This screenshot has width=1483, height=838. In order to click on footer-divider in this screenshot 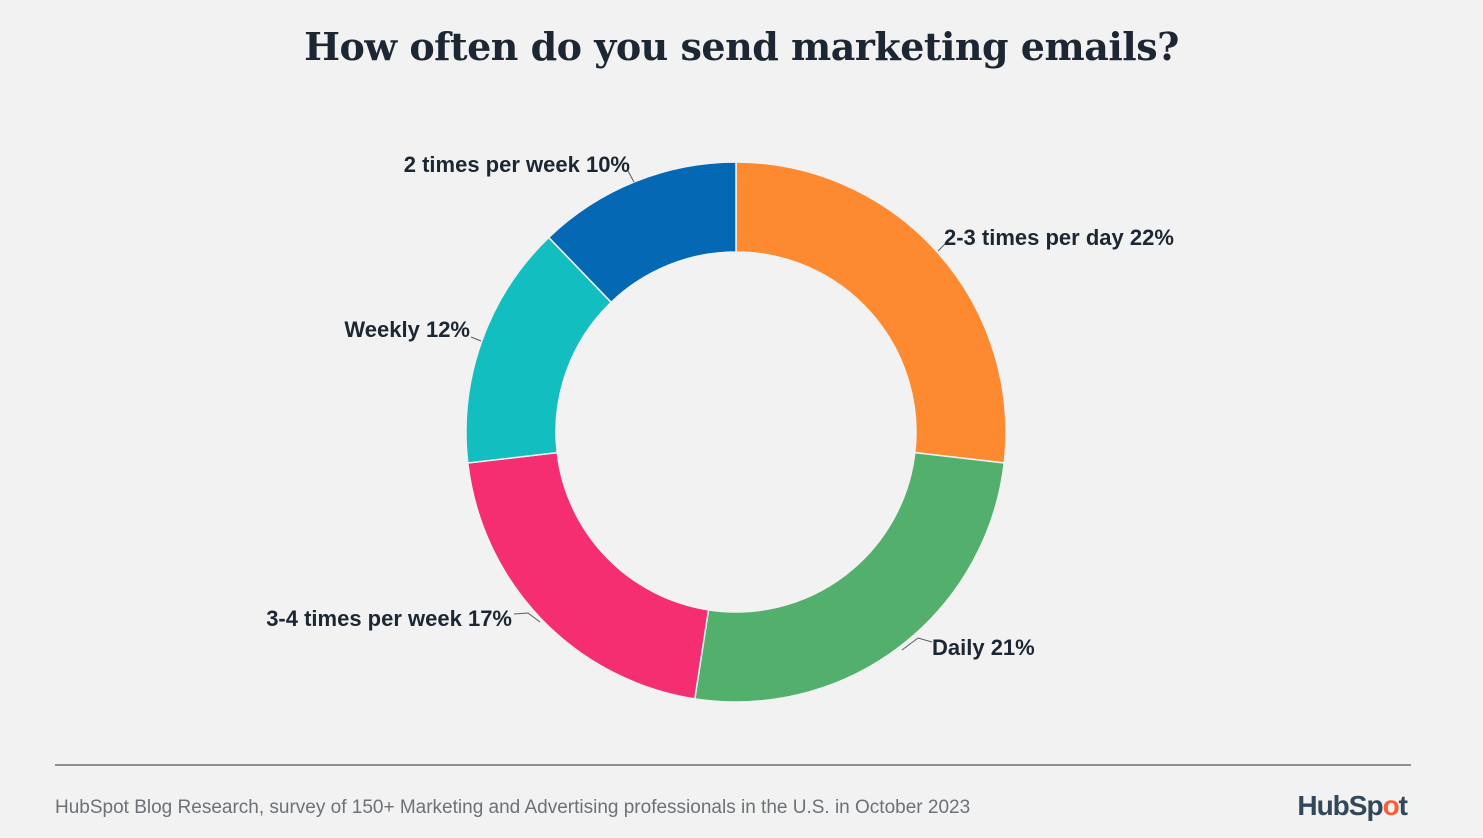, I will do `click(733, 765)`.